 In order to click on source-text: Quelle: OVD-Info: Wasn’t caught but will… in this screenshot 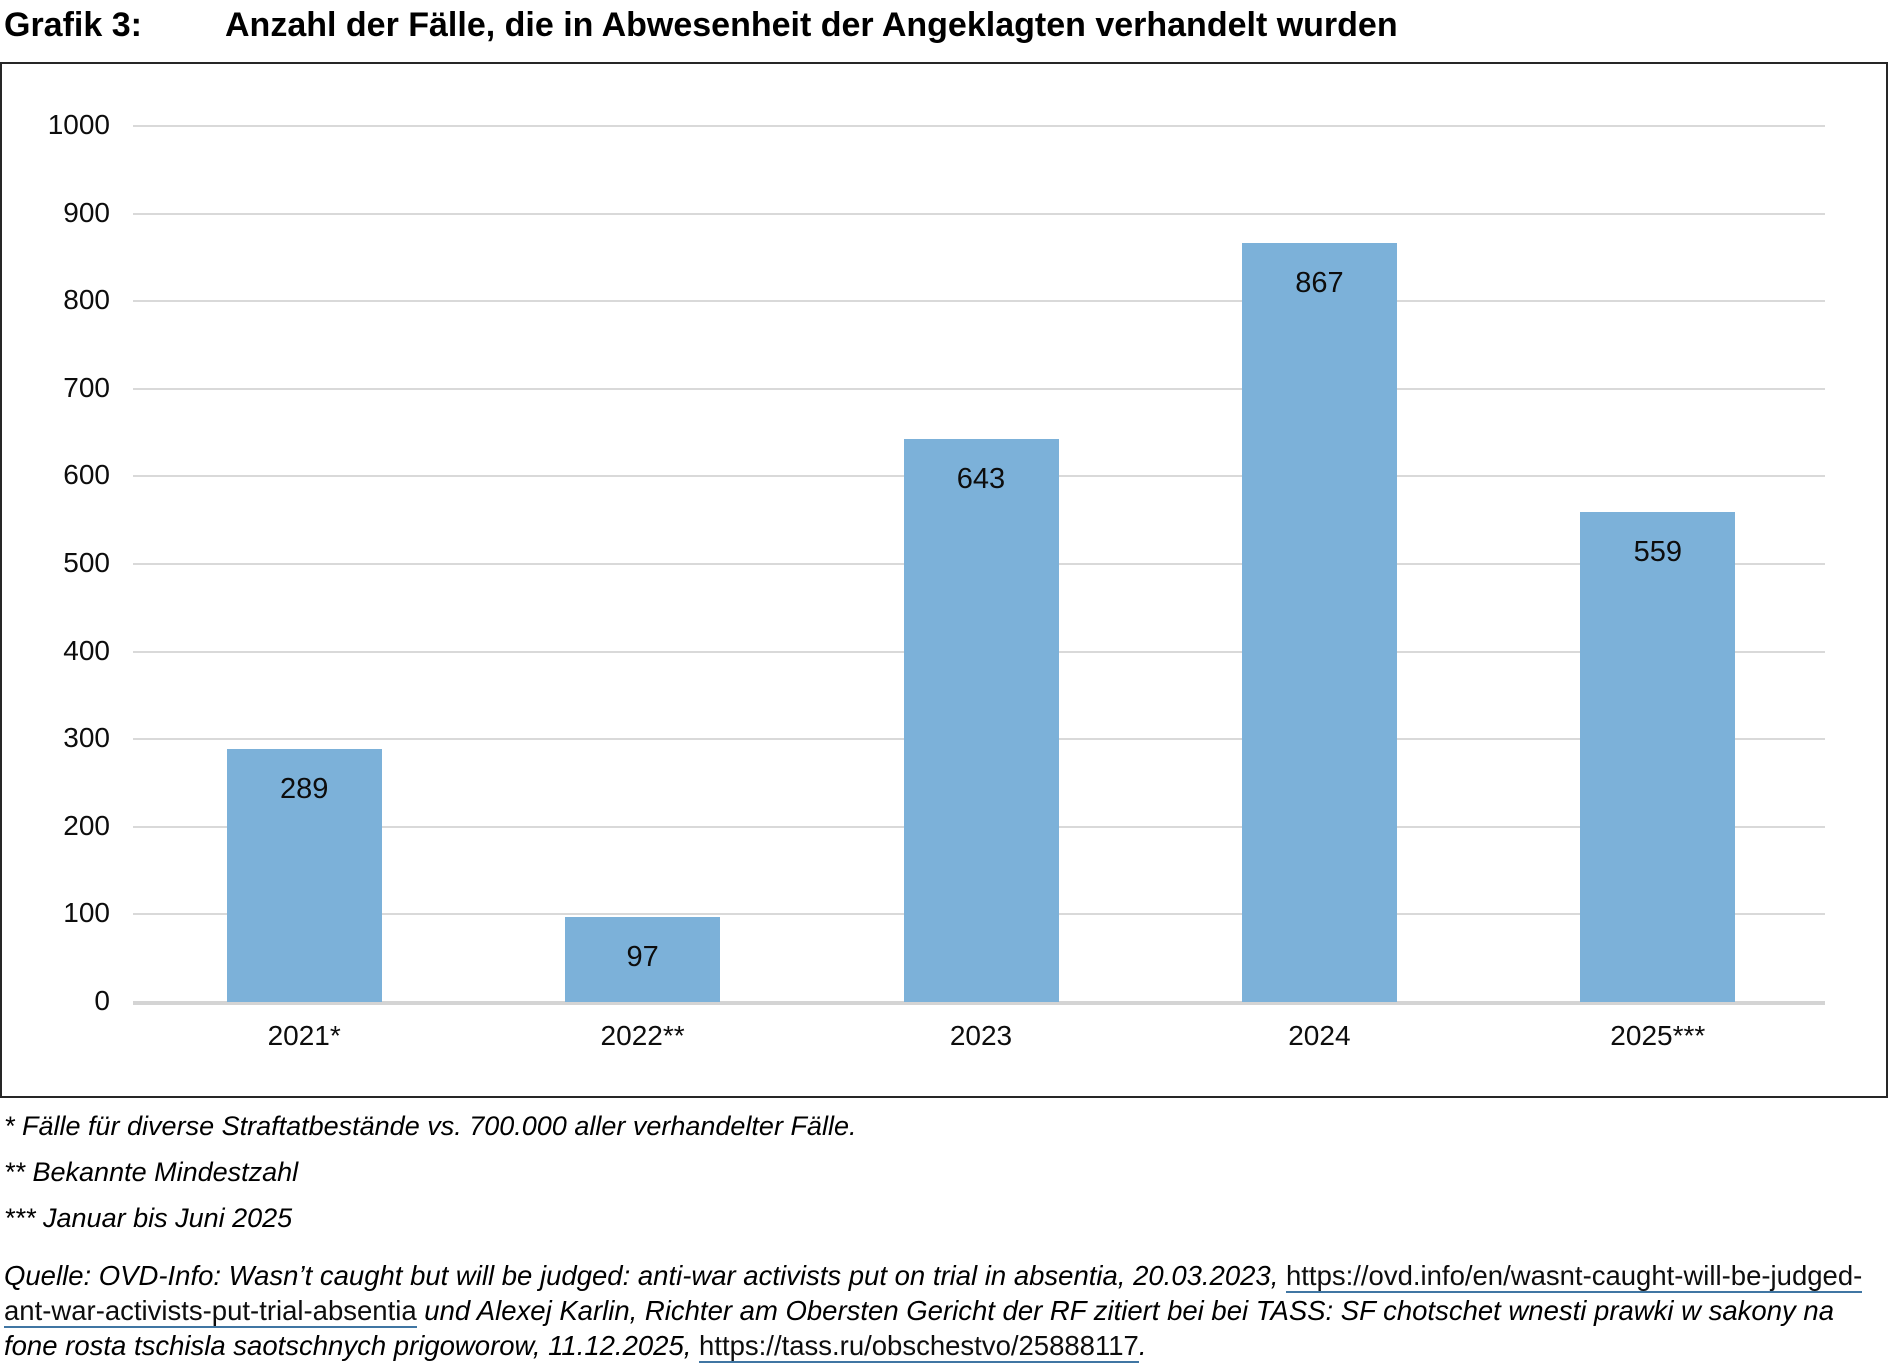, I will do `click(946, 1310)`.